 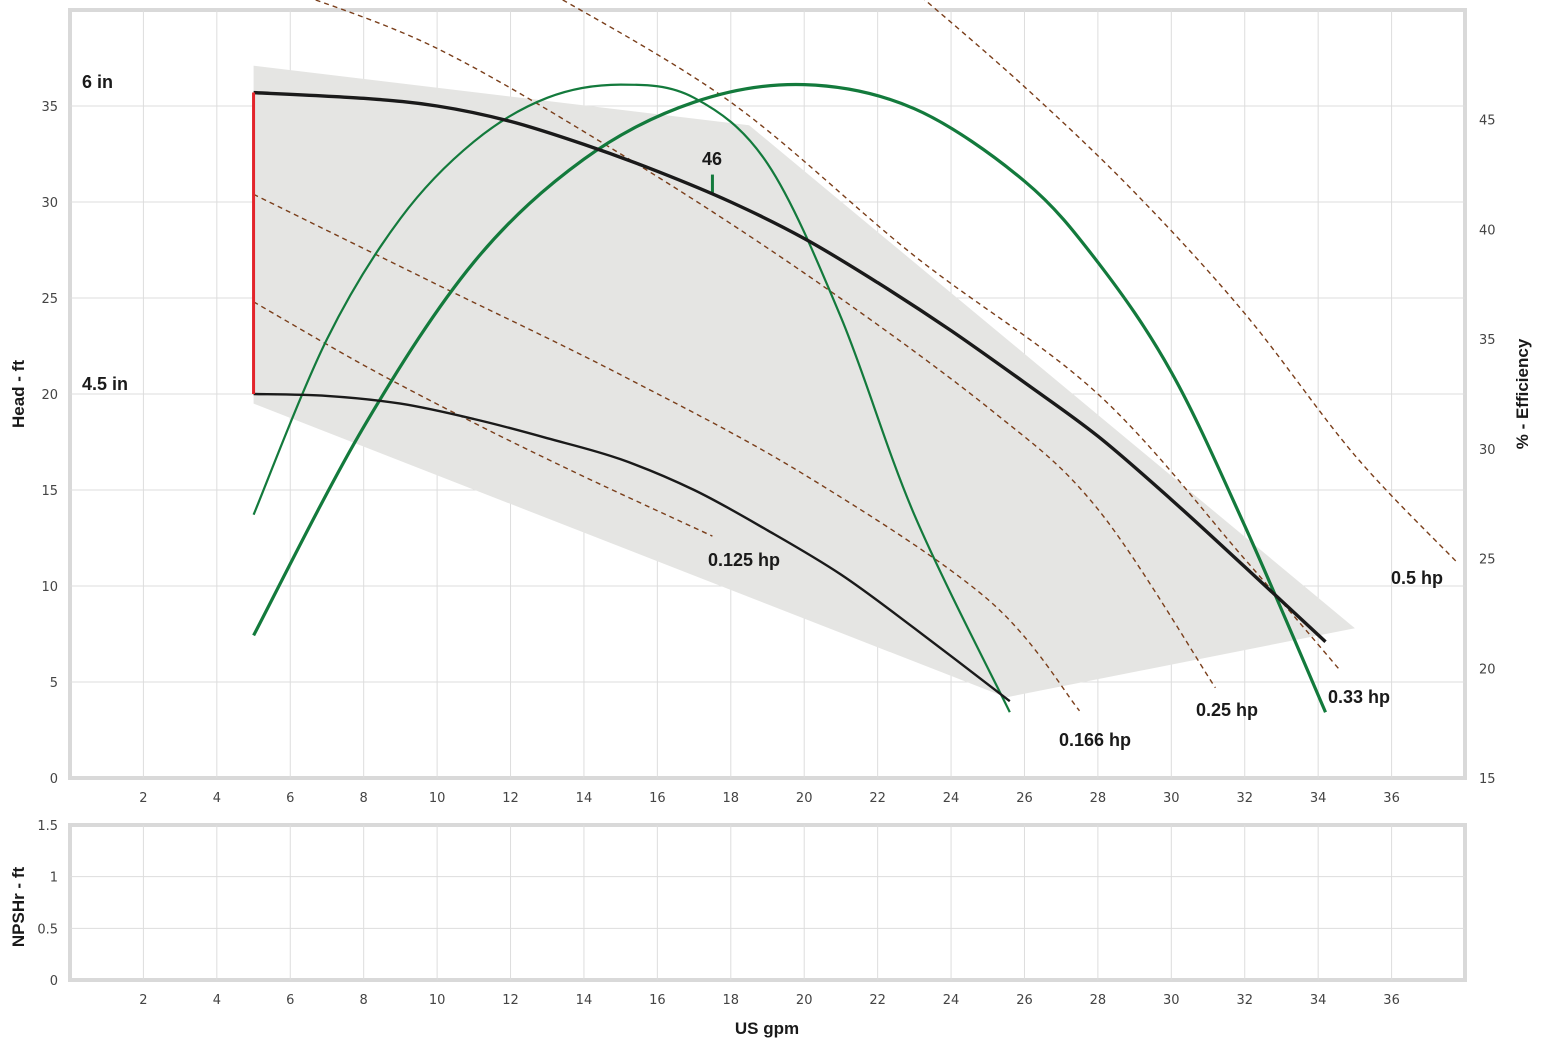 I want to click on npshr-x-tick-label-20: 20, so click(x=804, y=1000).